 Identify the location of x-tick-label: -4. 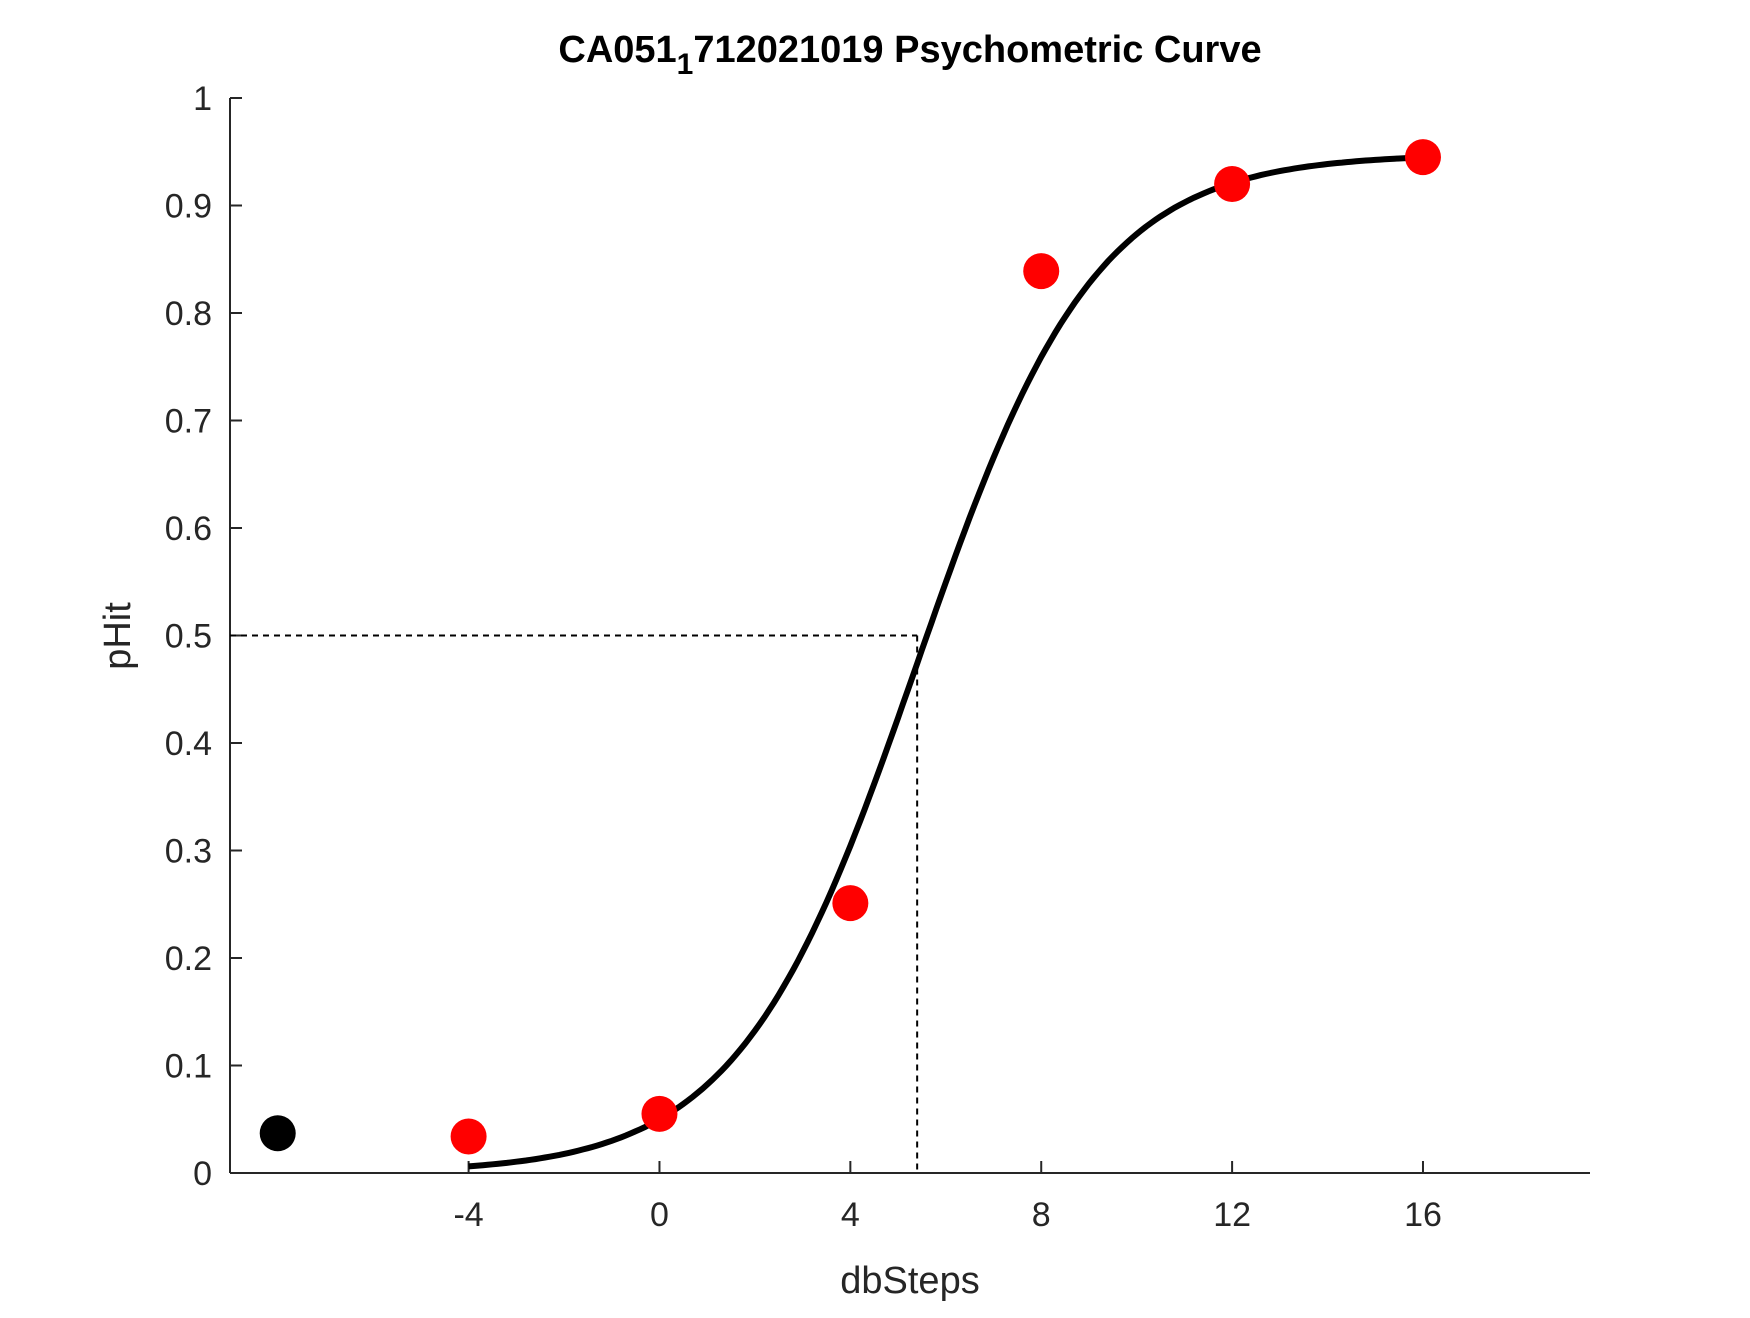
(468, 1215).